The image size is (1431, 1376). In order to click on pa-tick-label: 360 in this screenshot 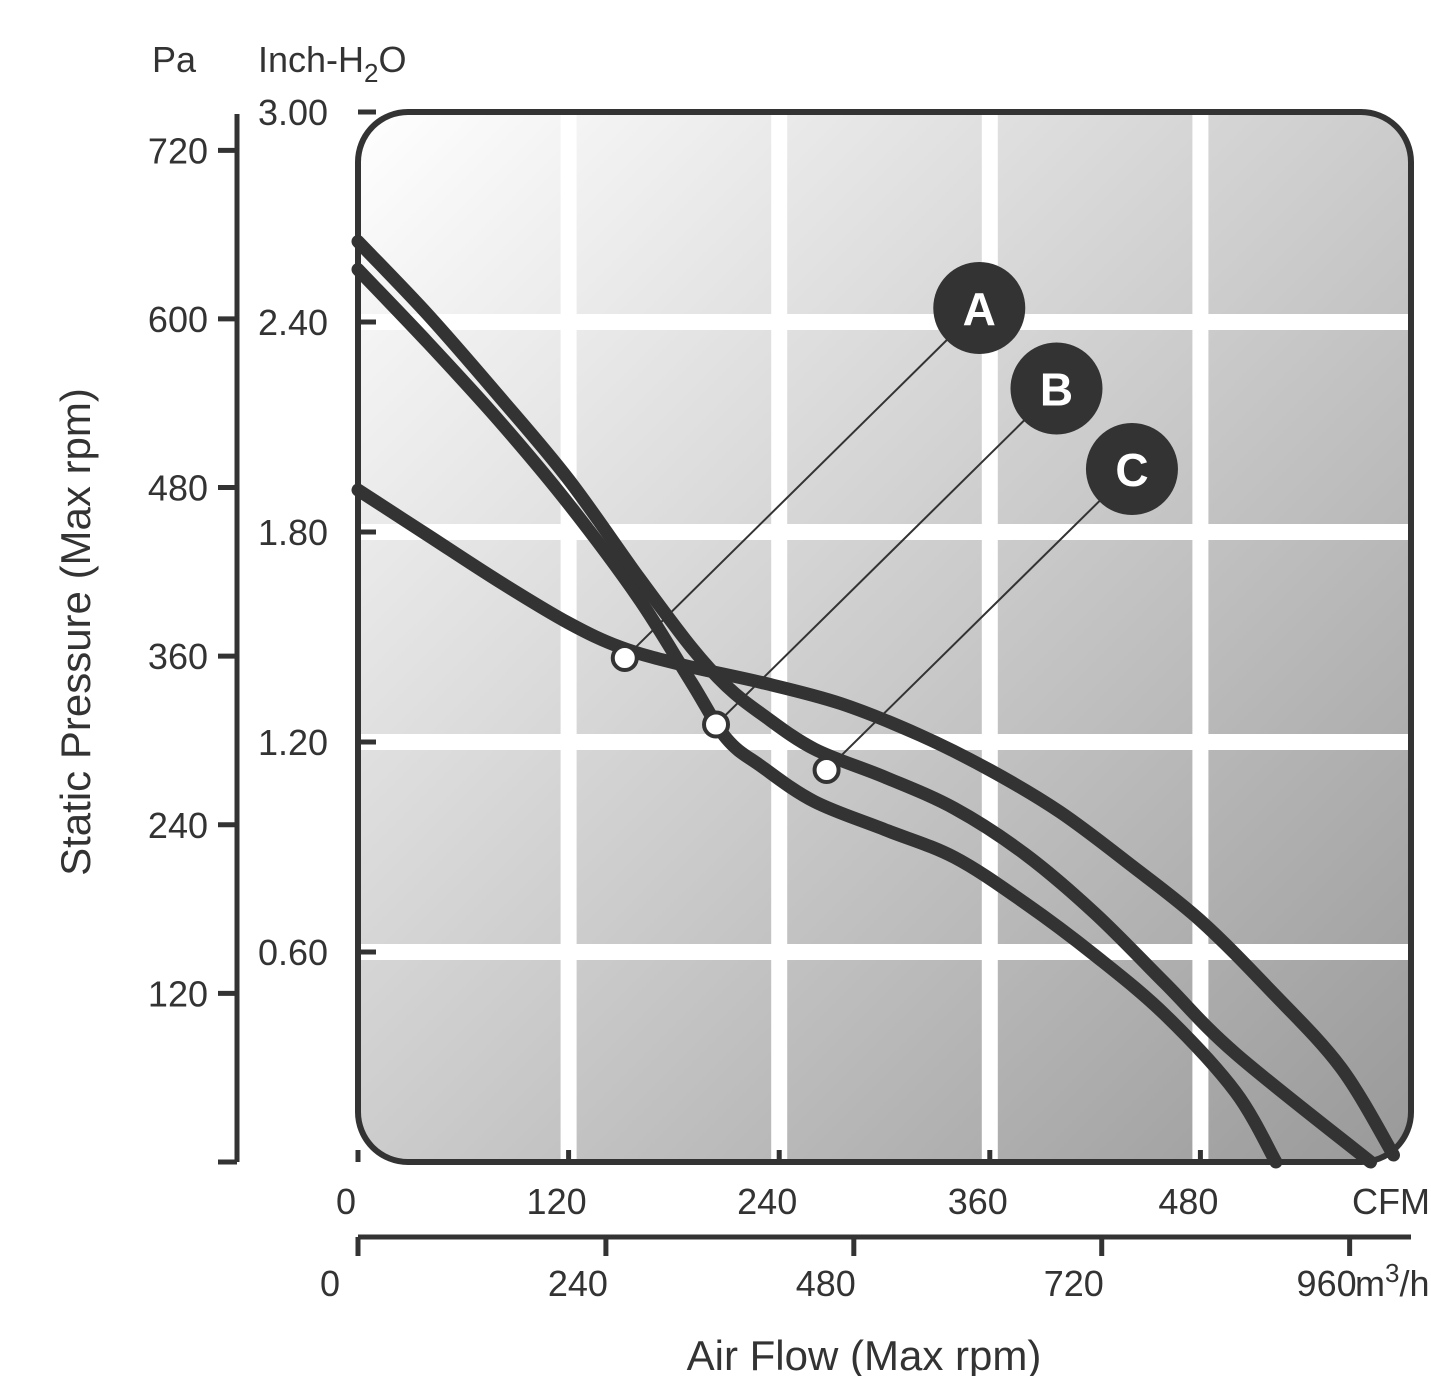, I will do `click(178, 656)`.